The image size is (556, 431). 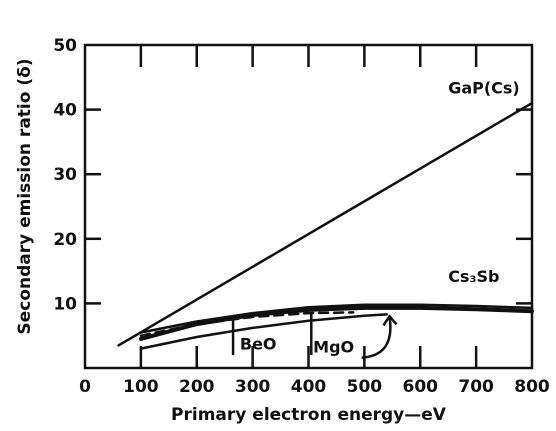 What do you see at coordinates (365, 387) in the screenshot?
I see `x-tick-label: 500` at bounding box center [365, 387].